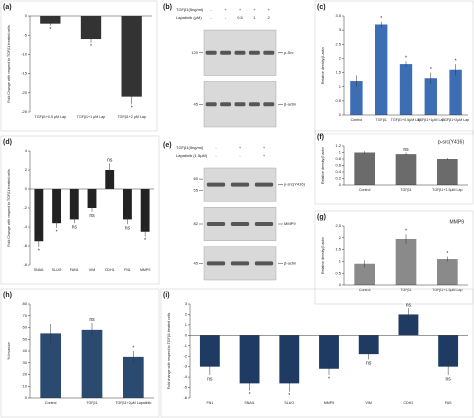  I want to click on y-axis-label: Relative density/β-actin, so click(323, 65).